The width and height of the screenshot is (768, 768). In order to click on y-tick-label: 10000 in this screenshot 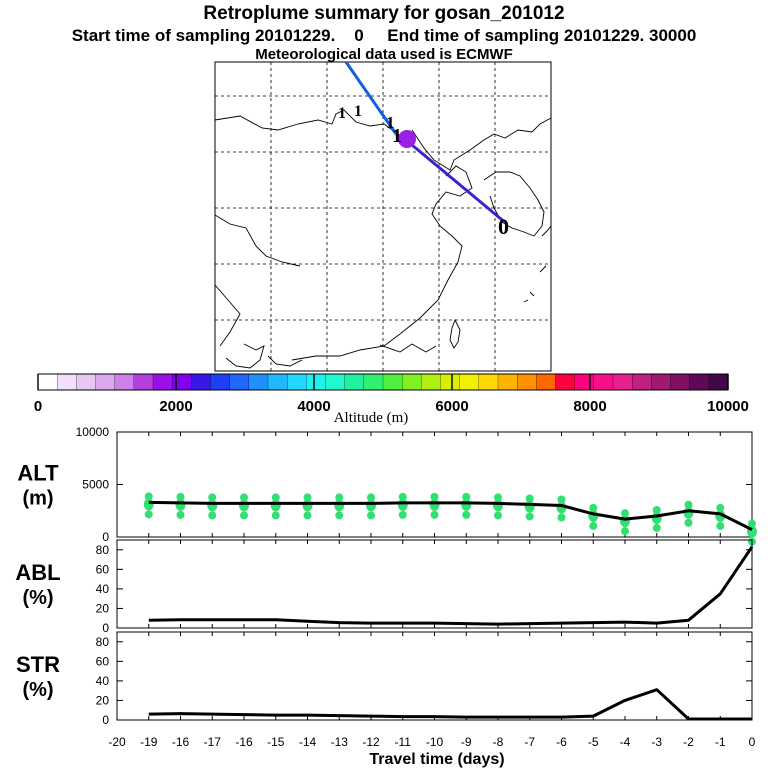, I will do `click(93, 432)`.